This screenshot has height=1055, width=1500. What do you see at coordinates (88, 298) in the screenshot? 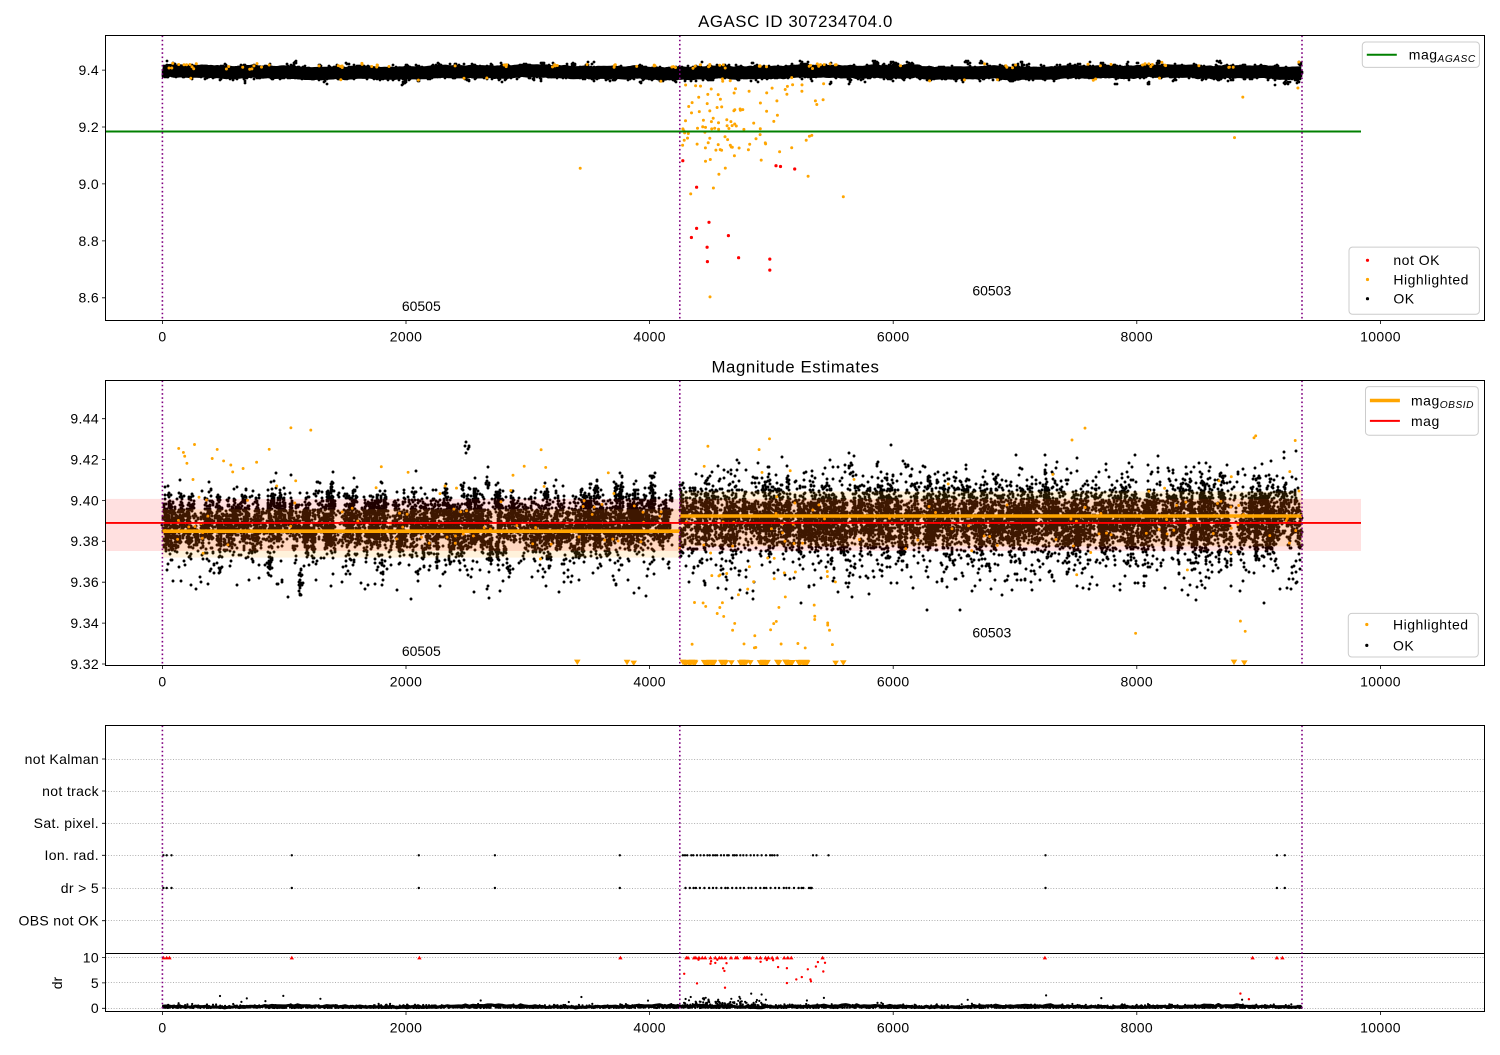
I see `svg-text: 8.6` at bounding box center [88, 298].